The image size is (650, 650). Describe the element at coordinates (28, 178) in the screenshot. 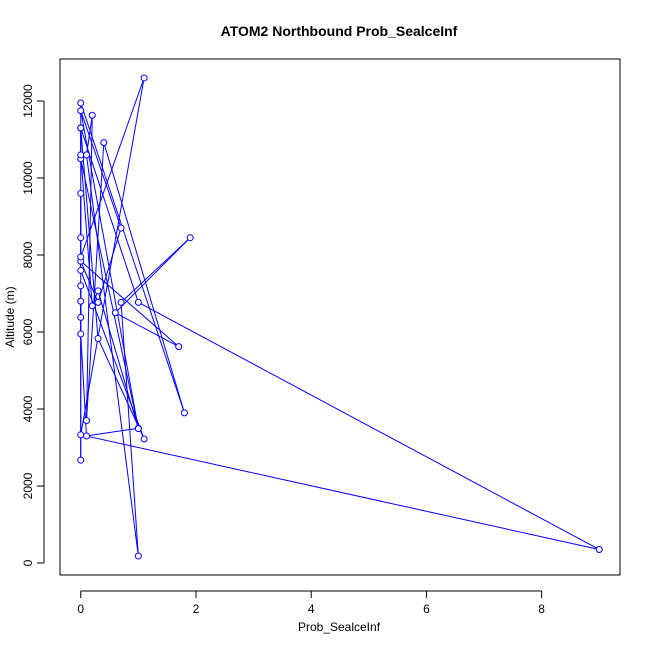

I see `y-tick-label: 10000` at that location.